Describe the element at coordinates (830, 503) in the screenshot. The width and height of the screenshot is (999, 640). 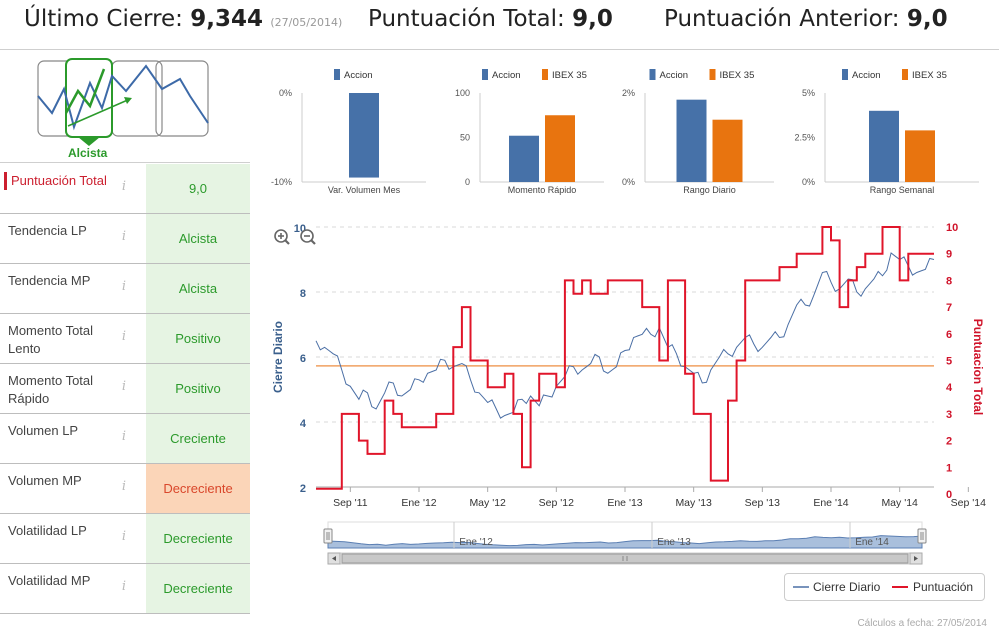
I see `x-tick-label: Ene '14` at that location.